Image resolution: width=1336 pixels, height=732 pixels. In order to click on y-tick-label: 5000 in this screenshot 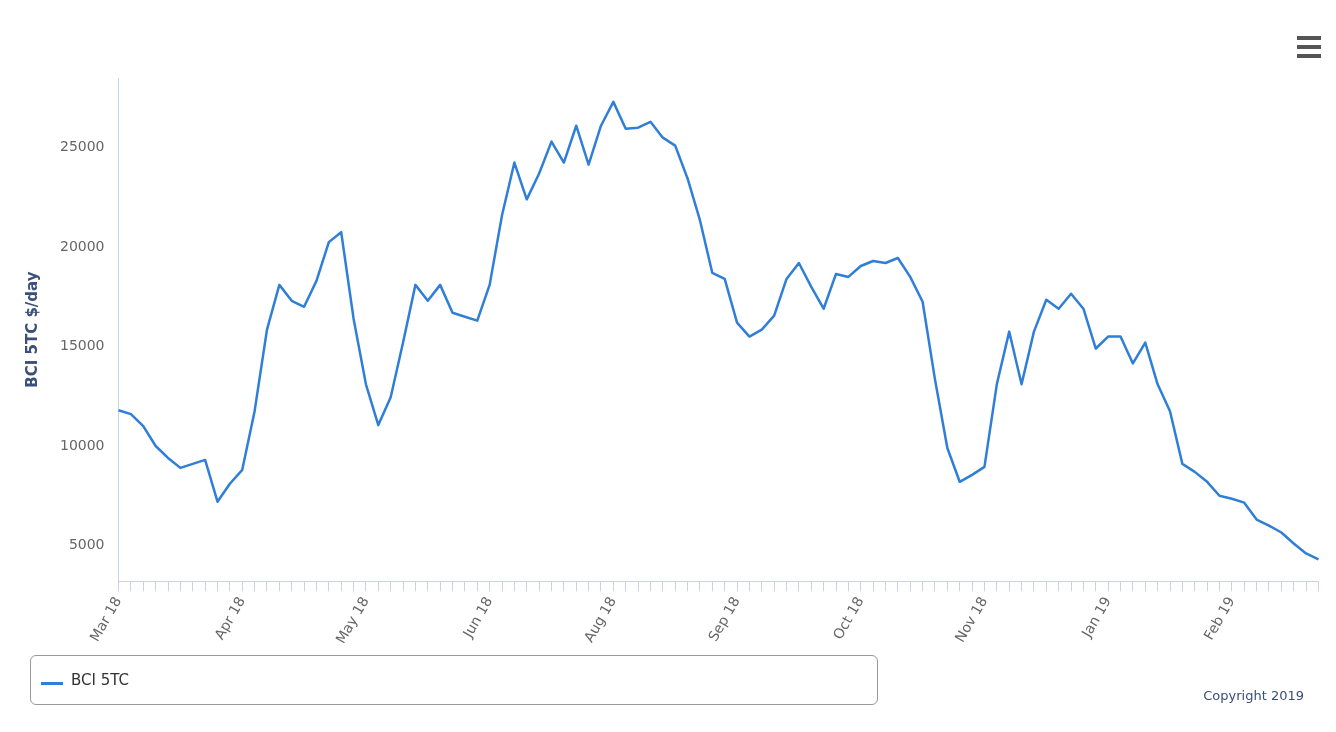, I will do `click(86, 544)`.